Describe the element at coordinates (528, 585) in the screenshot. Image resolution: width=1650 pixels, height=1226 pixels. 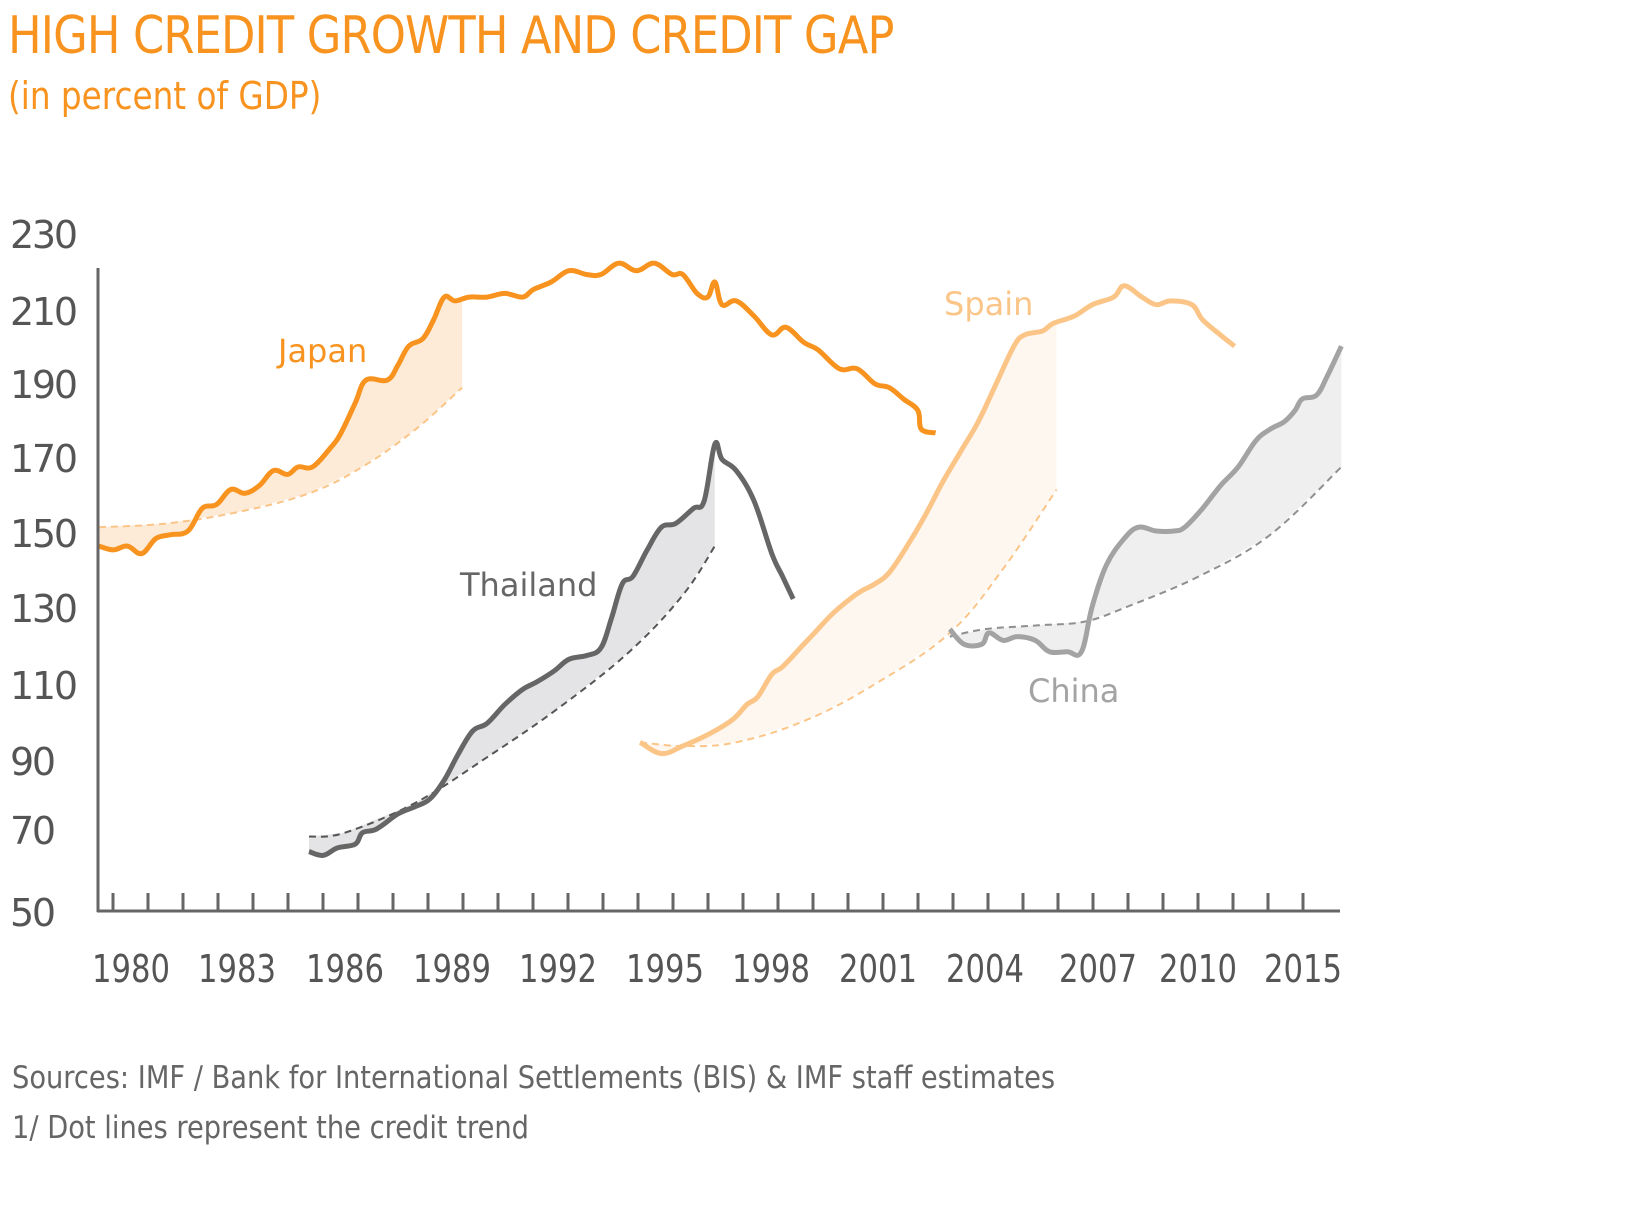
I see `thailand-series-label: Thailand` at that location.